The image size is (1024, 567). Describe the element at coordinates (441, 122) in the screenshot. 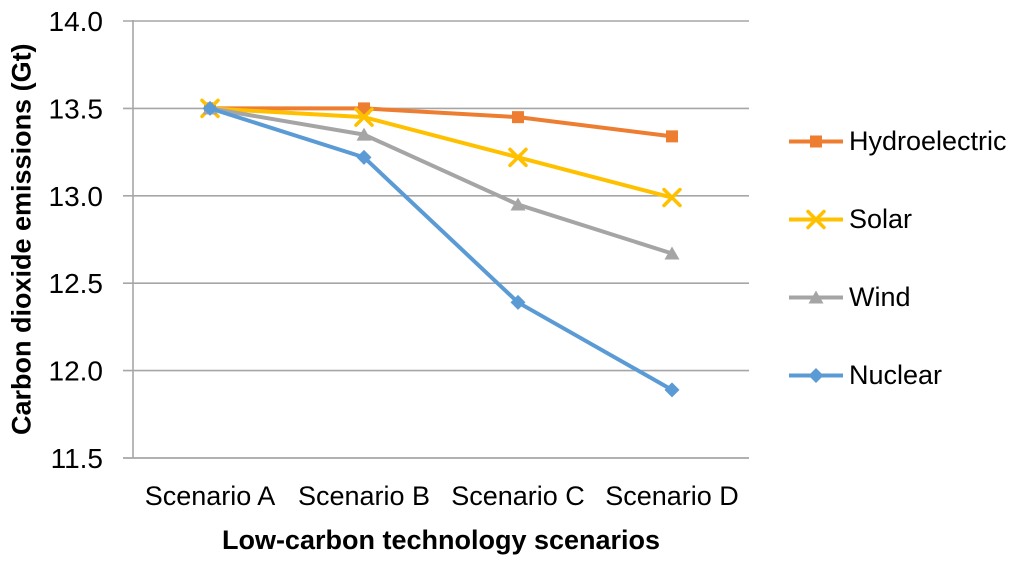

I see `series-line-hydroelectric` at that location.